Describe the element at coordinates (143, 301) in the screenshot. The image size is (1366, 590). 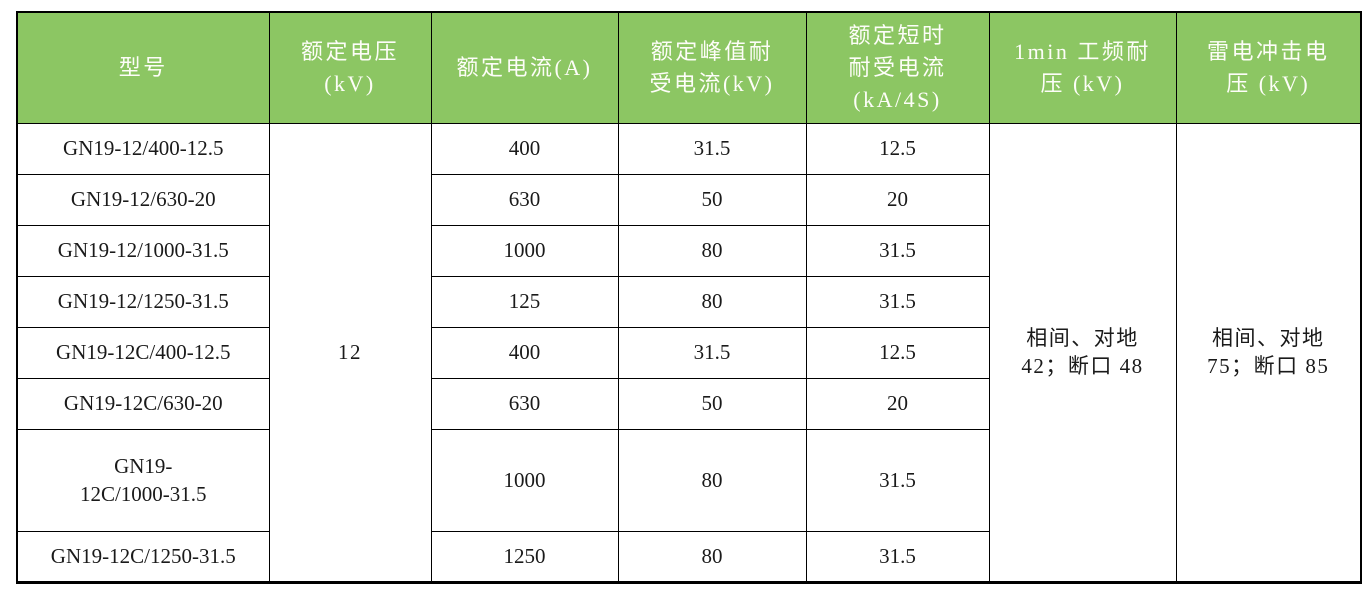
I see `cell-model: GN19-12/1250-31.5` at that location.